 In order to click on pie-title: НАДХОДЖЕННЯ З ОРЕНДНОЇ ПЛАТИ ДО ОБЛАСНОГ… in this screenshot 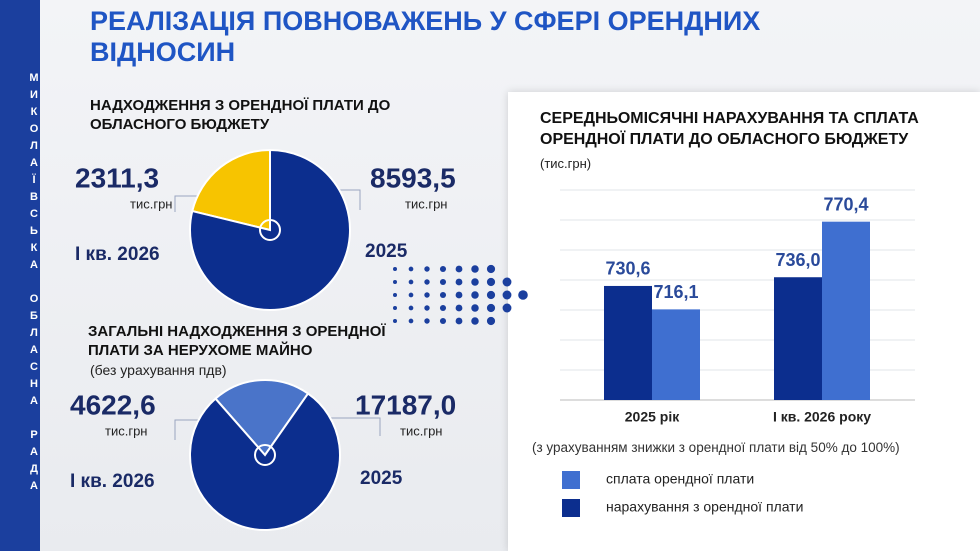, I will do `click(240, 115)`.